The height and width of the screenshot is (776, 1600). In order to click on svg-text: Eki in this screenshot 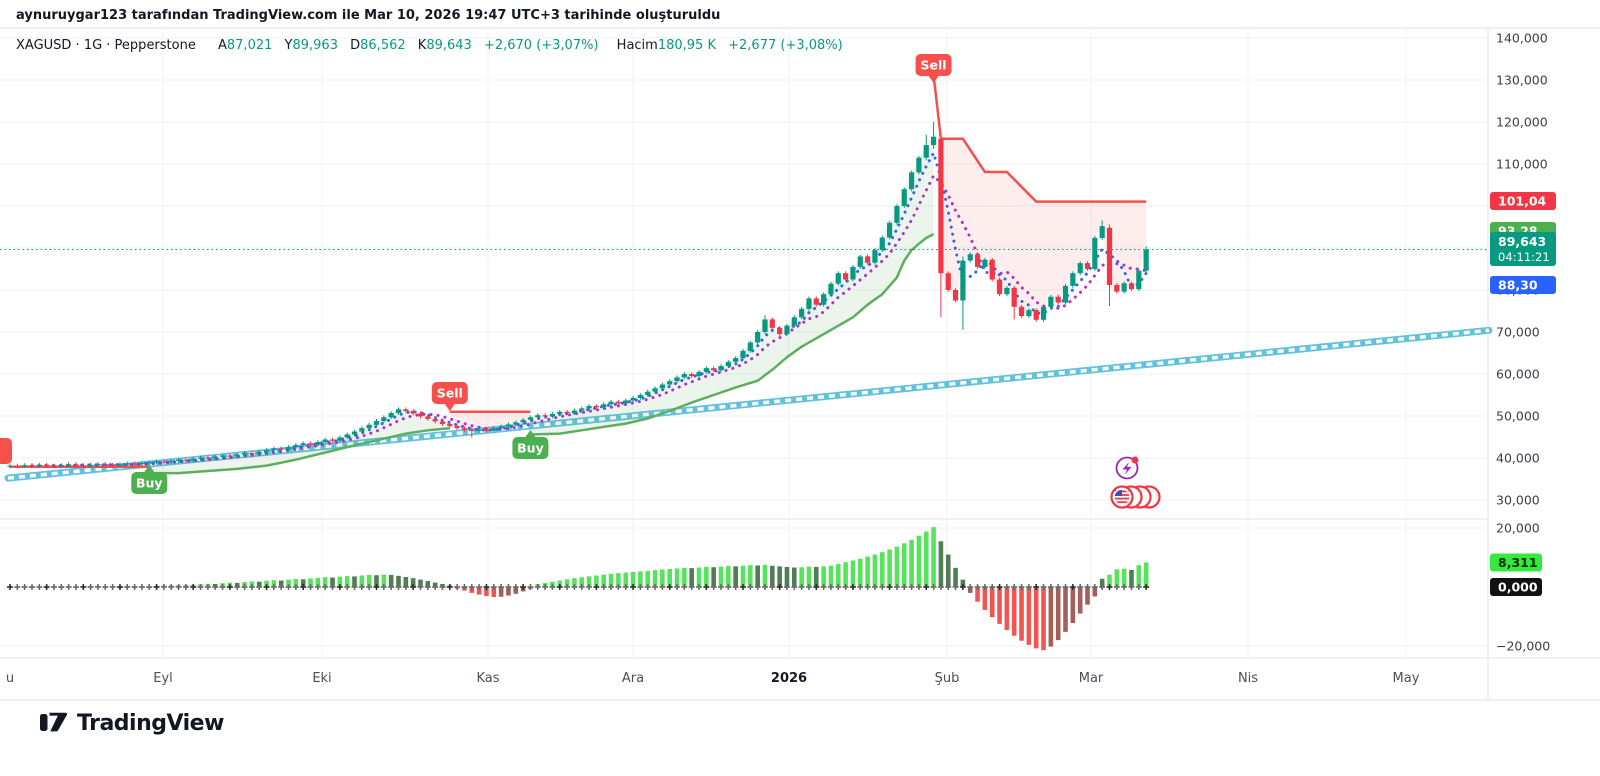, I will do `click(321, 678)`.